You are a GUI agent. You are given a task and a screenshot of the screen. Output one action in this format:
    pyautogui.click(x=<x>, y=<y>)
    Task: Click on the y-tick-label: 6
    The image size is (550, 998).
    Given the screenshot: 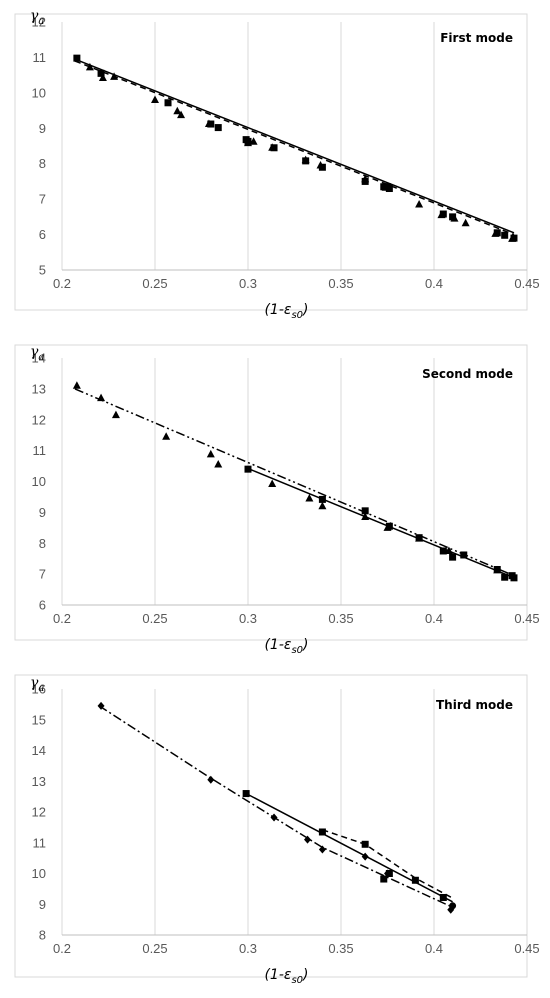 What is the action you would take?
    pyautogui.click(x=42, y=234)
    